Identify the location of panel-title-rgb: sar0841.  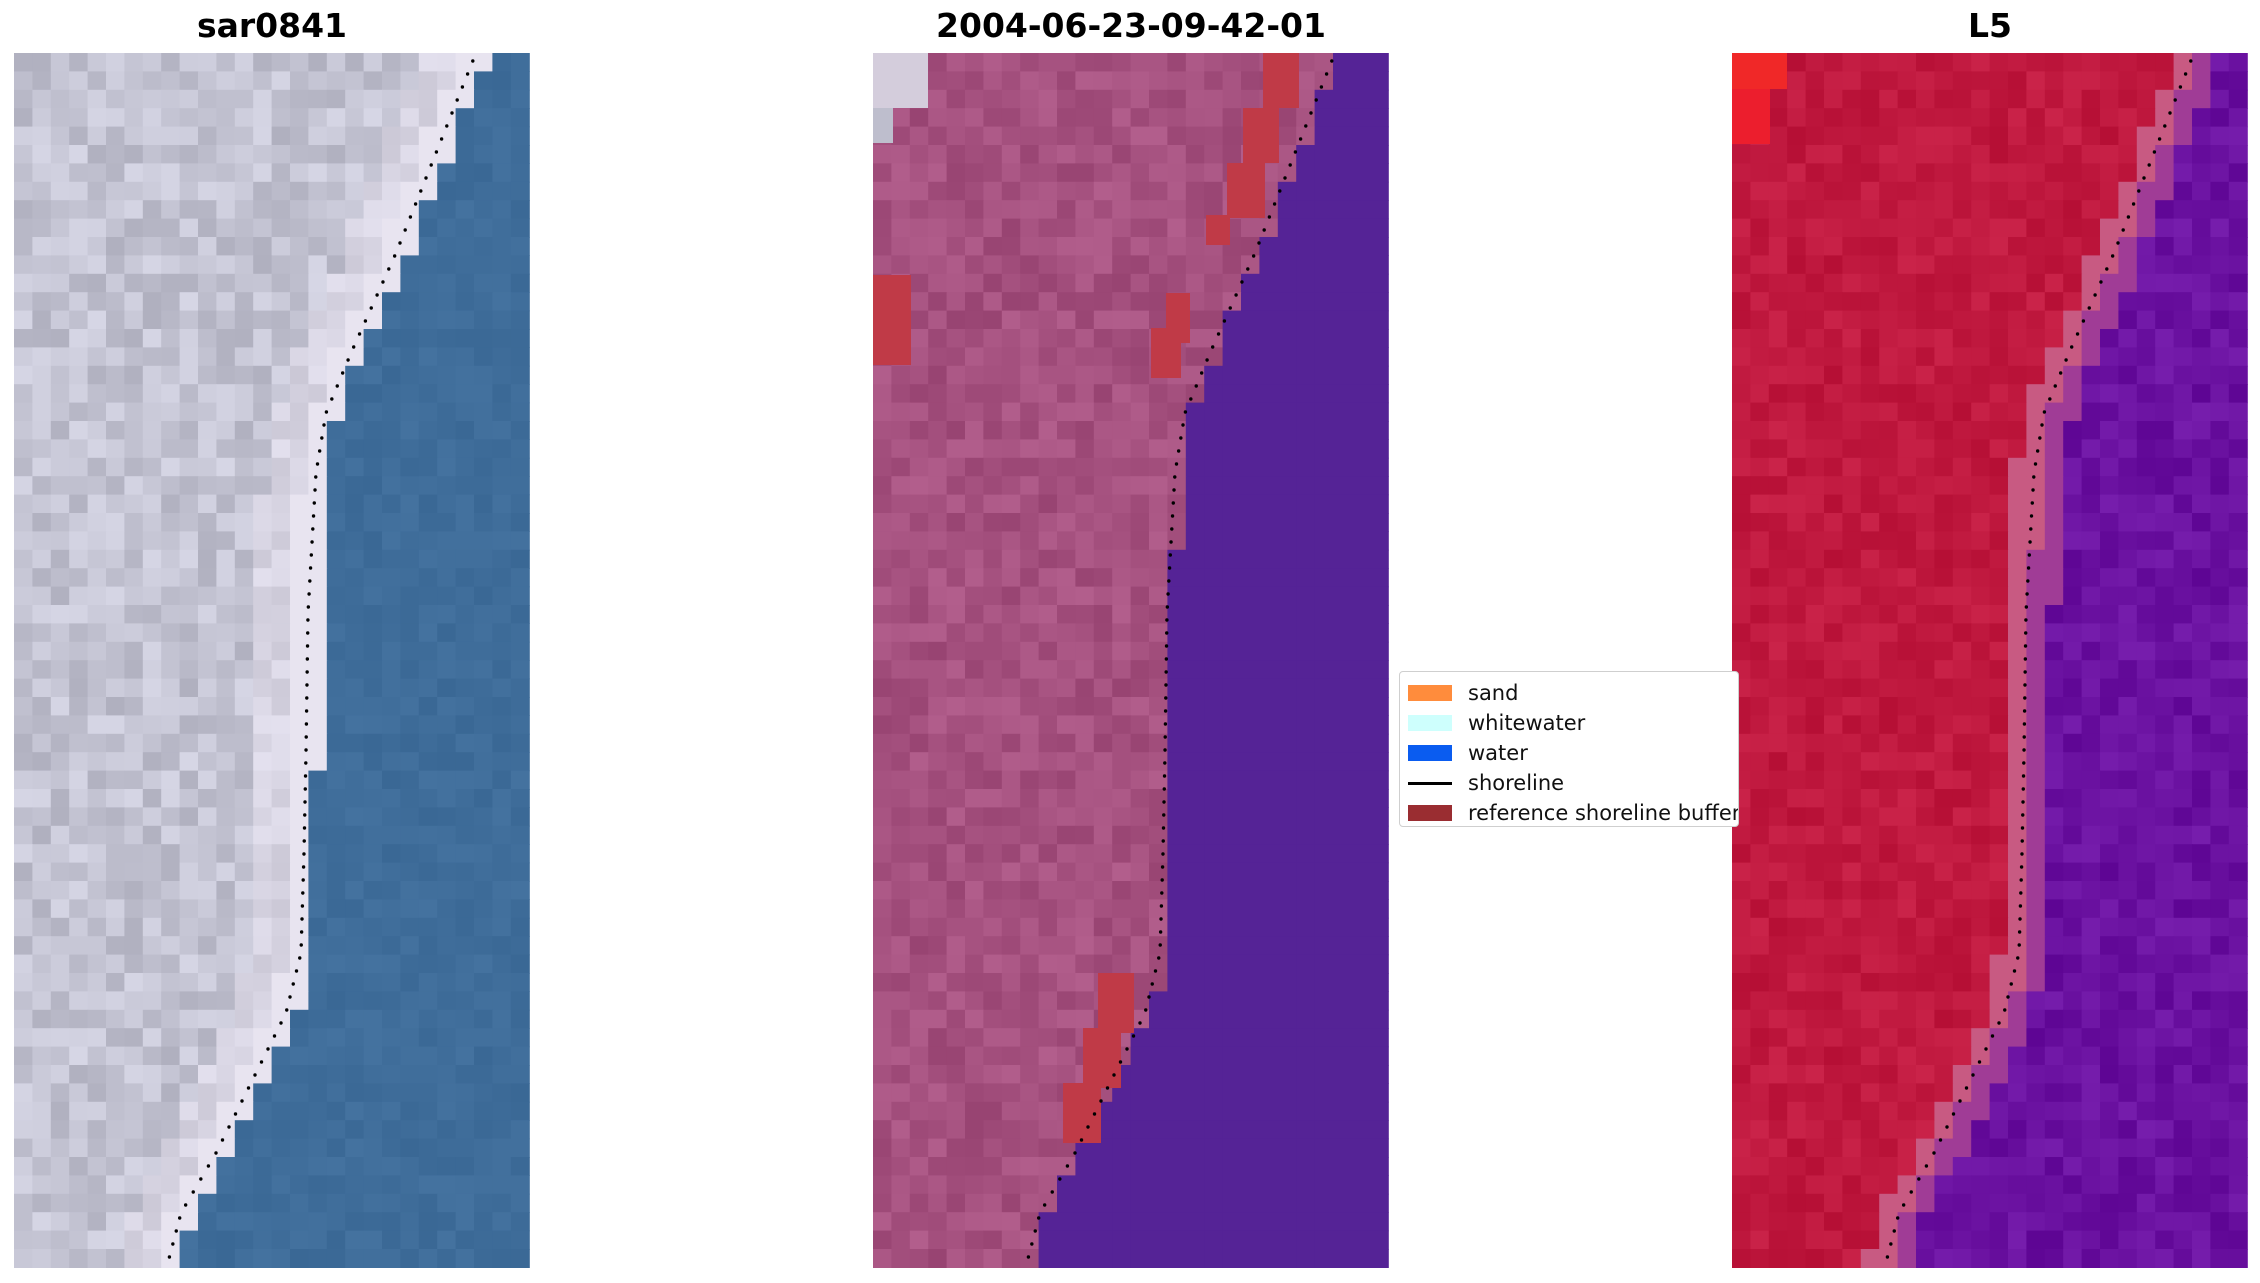
(272, 25).